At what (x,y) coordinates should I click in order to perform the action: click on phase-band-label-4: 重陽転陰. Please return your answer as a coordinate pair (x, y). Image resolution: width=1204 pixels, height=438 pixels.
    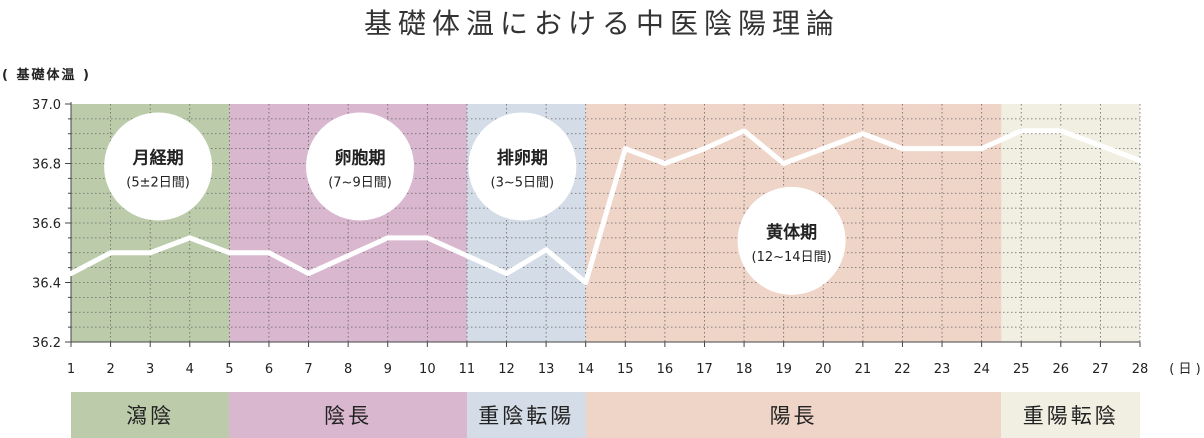
    Looking at the image, I should click on (1070, 416).